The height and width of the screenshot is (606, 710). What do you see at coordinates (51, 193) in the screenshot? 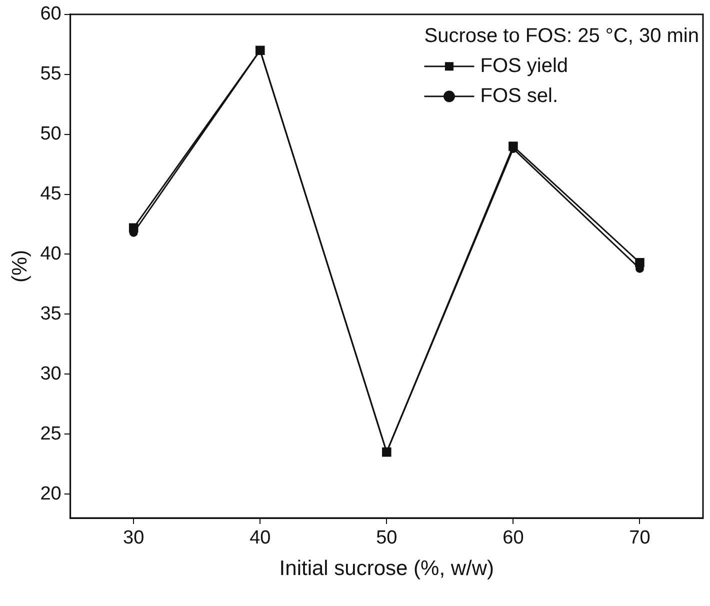
I see `y-tick-label: 45` at bounding box center [51, 193].